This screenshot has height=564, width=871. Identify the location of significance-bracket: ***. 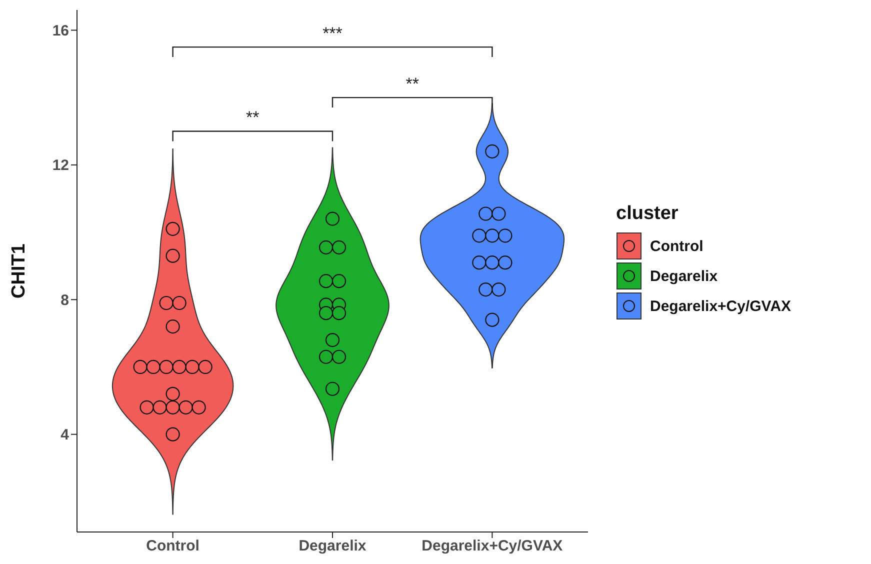
(332, 41).